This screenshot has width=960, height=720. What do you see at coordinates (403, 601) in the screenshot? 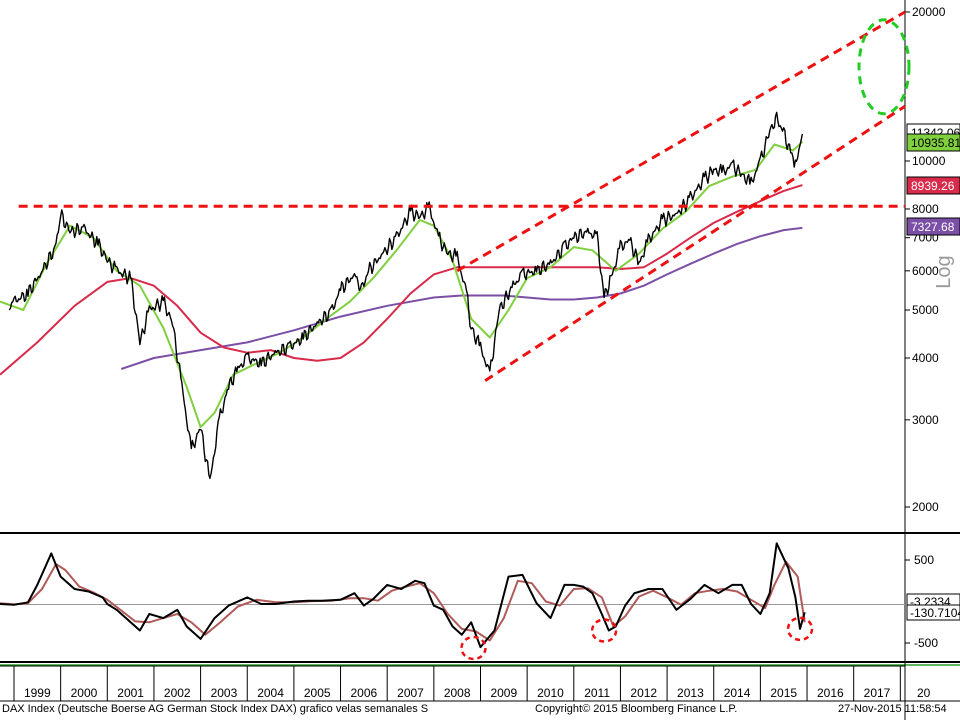
I see `oscillator-signal-line` at bounding box center [403, 601].